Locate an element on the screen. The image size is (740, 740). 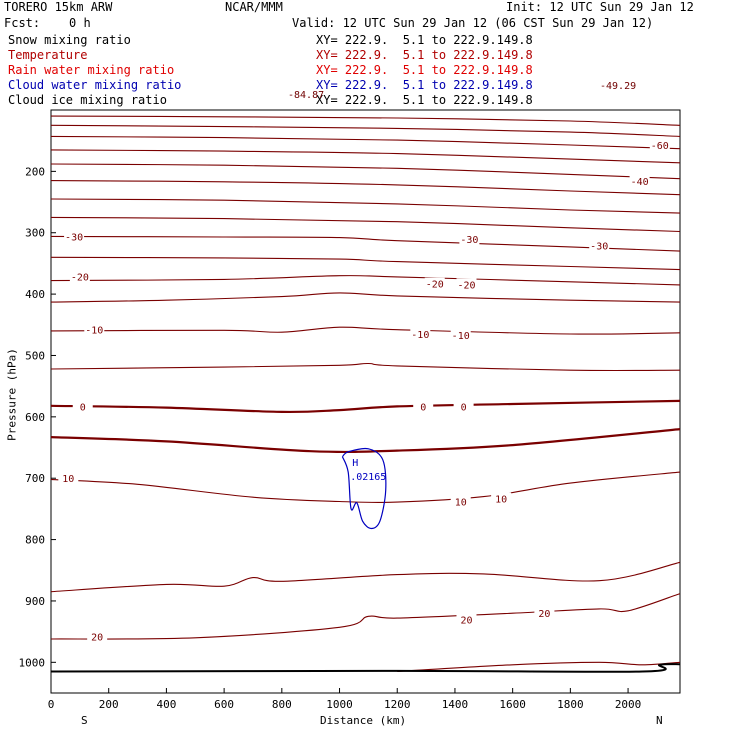
y-tick-label: 500 is located at coordinates (35, 355).